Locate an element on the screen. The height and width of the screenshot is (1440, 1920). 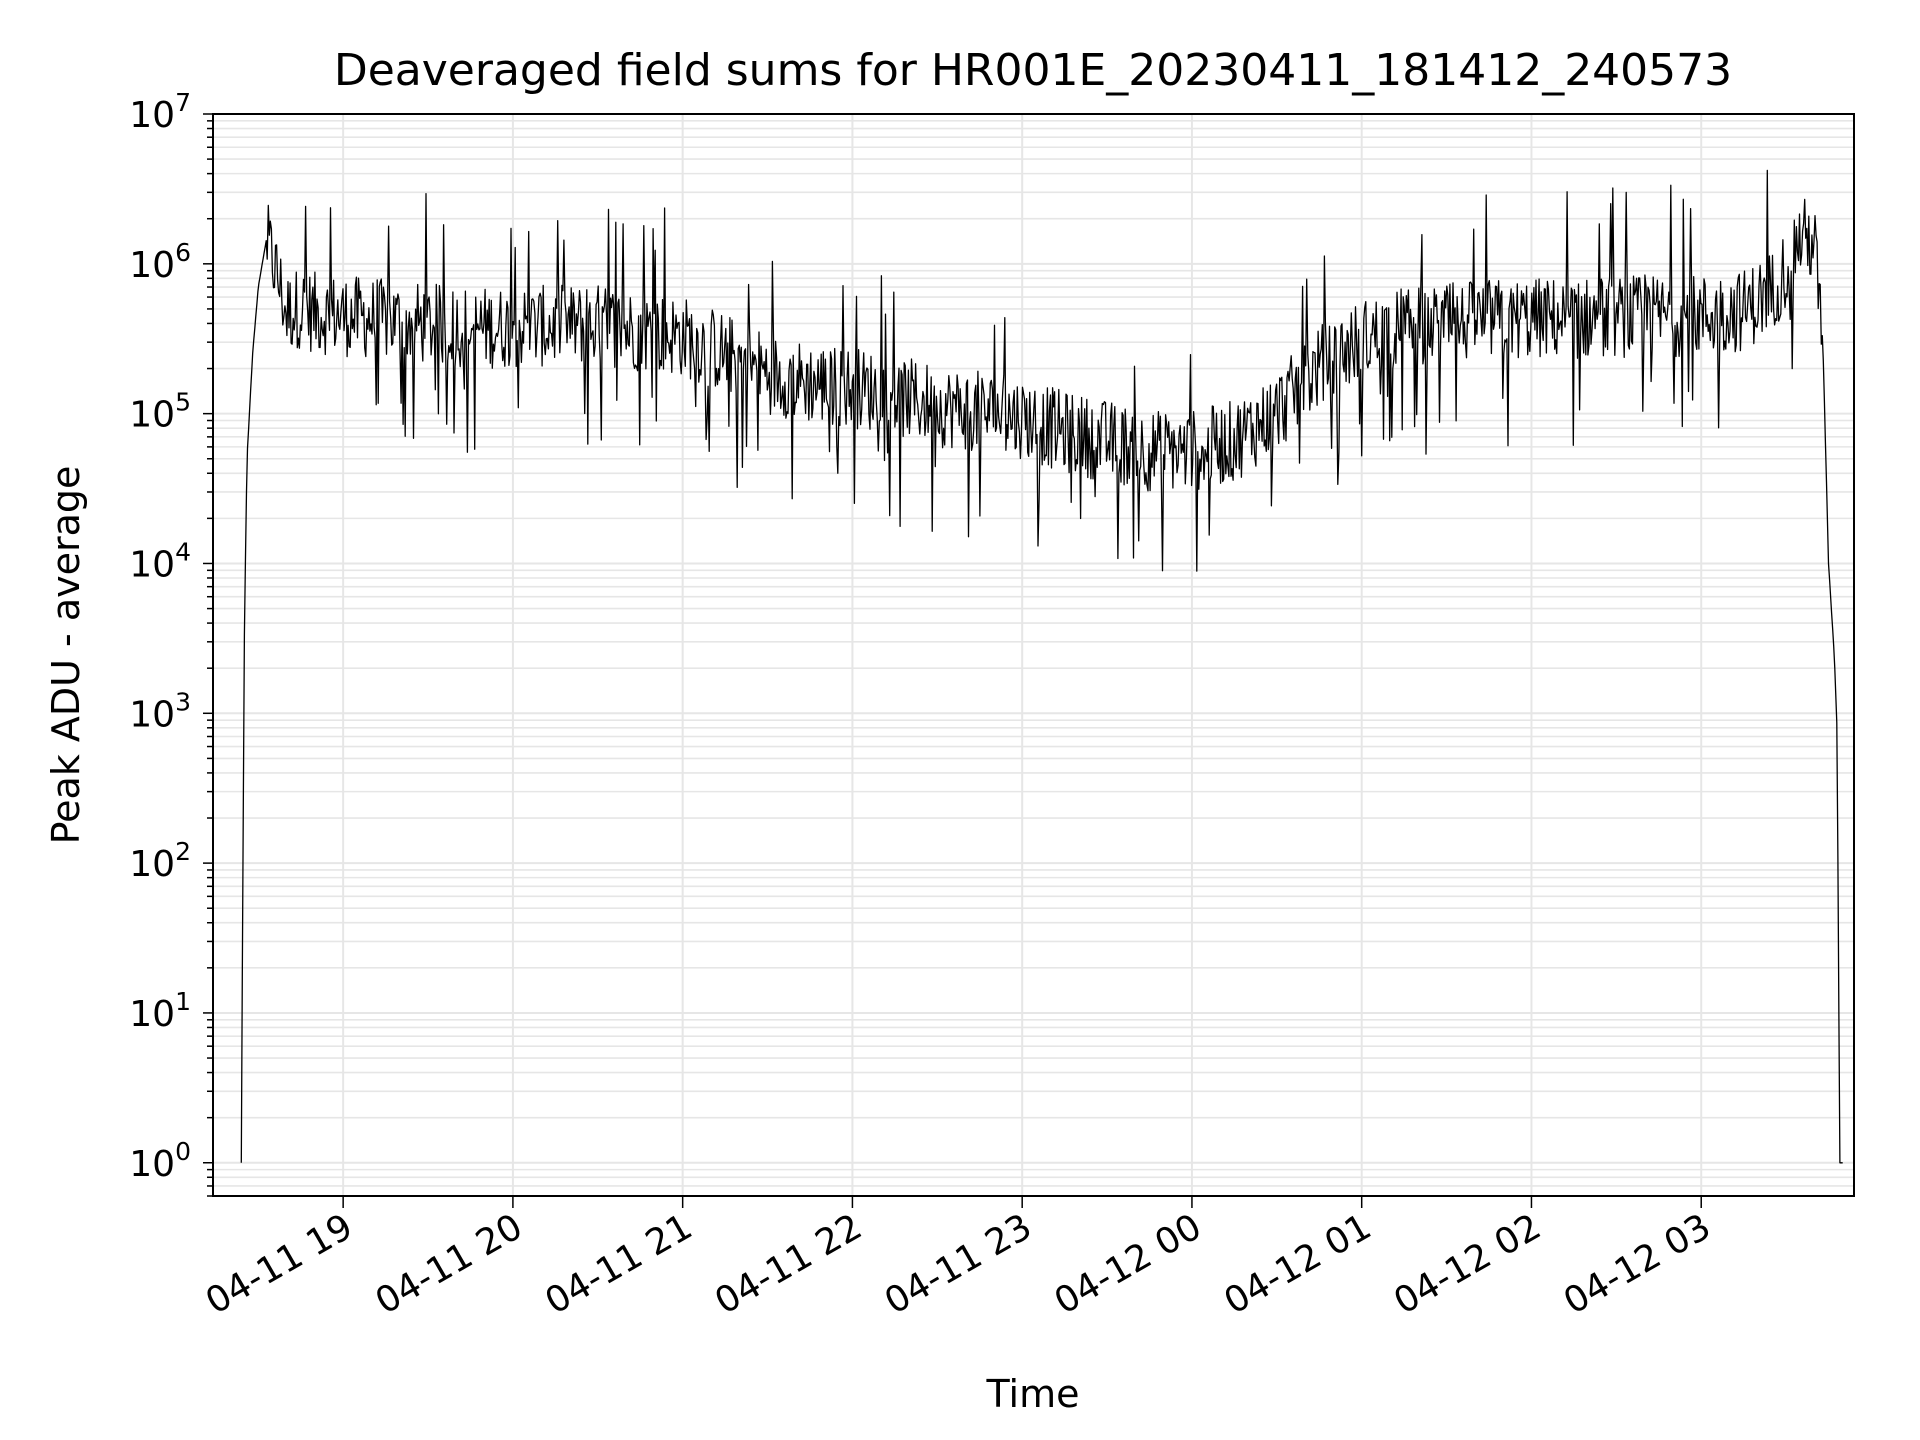
y-tick-exponent: 6 is located at coordinates (183, 252).